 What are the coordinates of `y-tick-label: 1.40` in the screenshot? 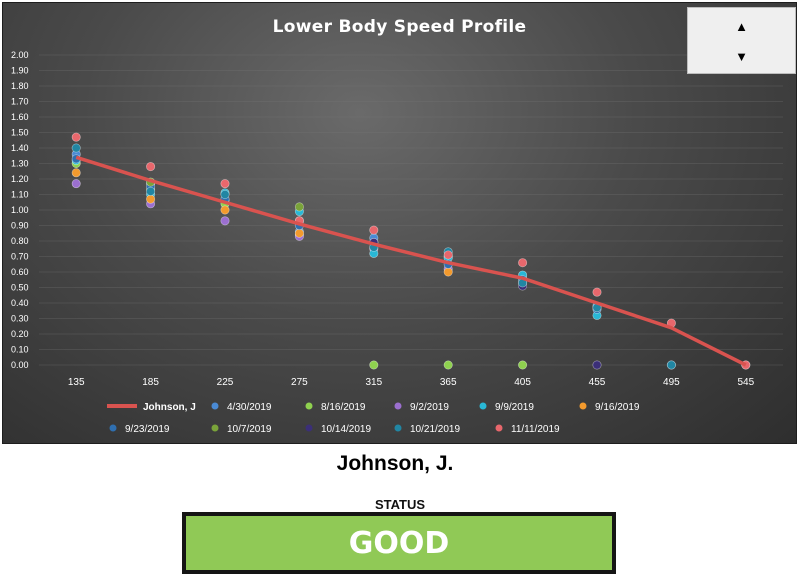 It's located at (20, 148).